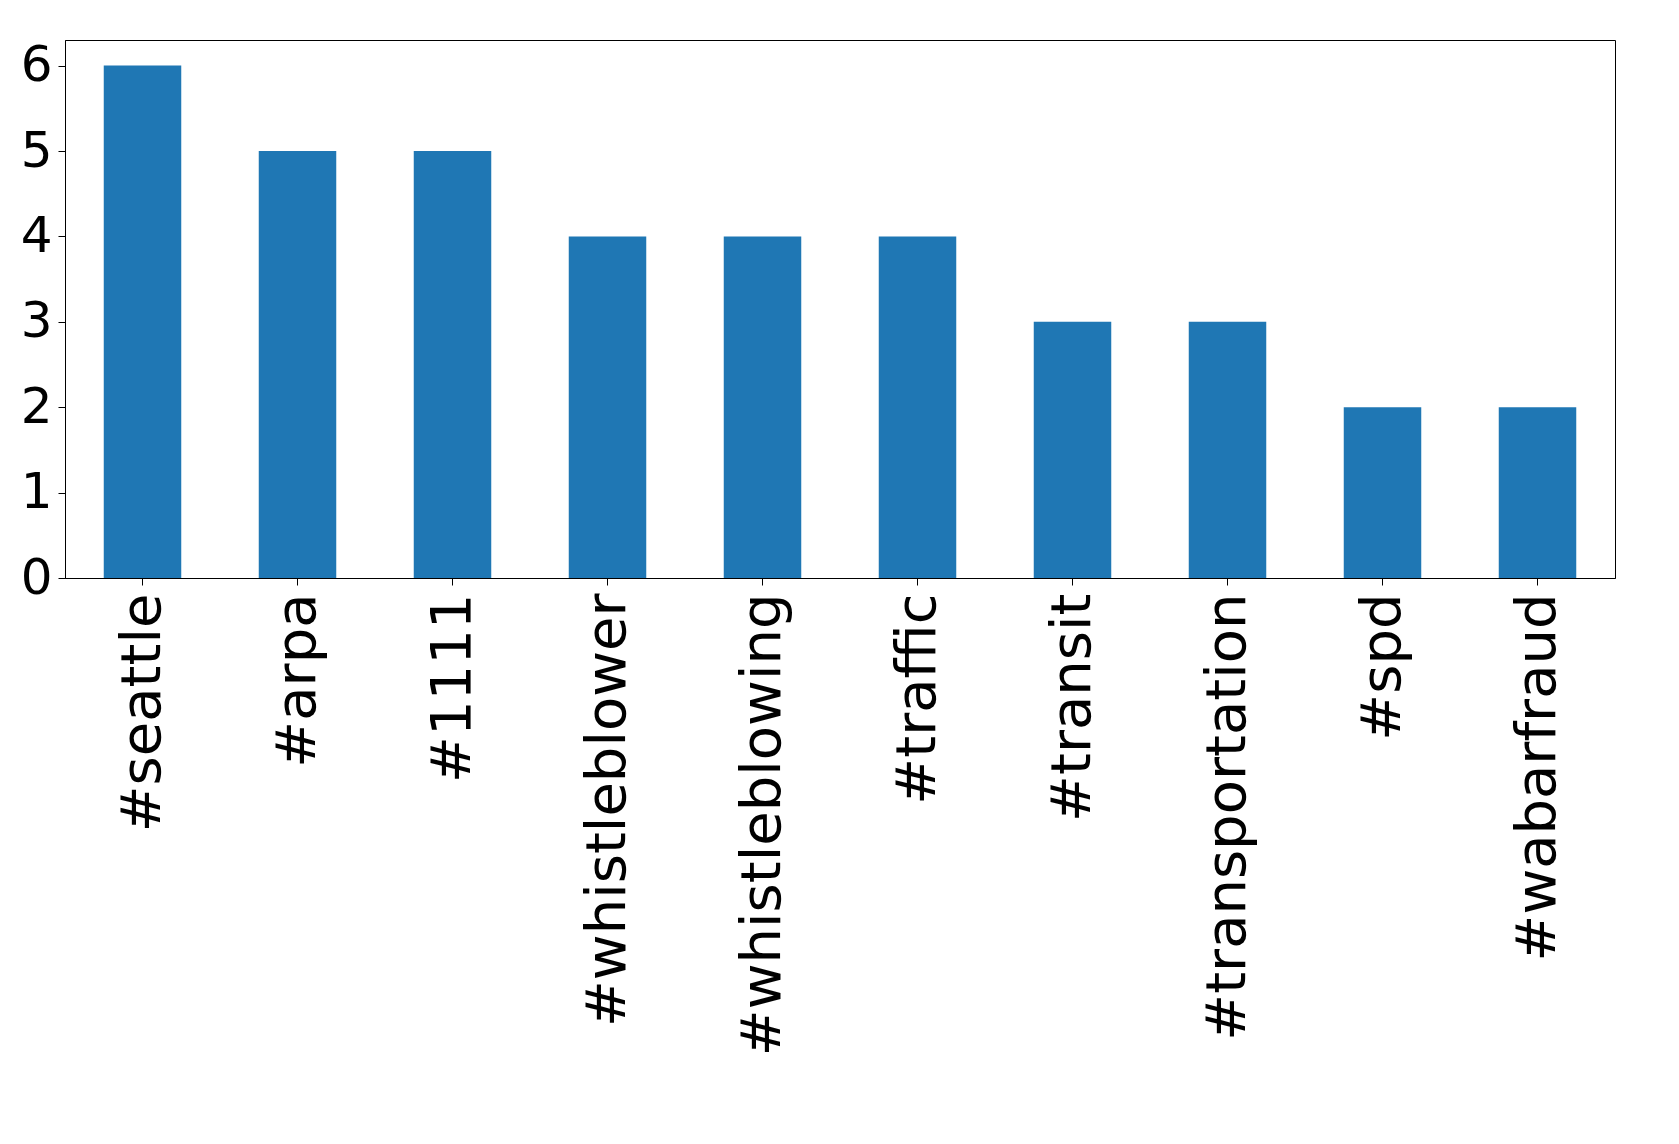 Image resolution: width=1679 pixels, height=1144 pixels. I want to click on x-tick-label: #arpa, so click(295, 680).